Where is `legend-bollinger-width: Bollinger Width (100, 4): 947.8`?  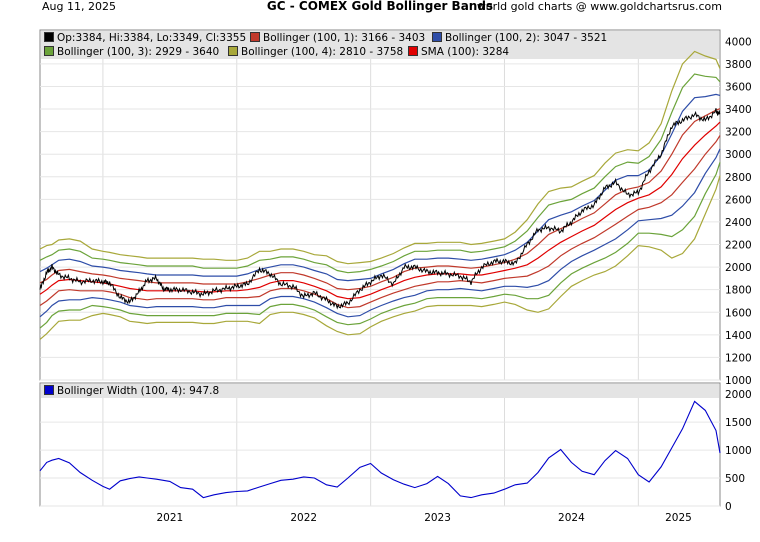
legend-bollinger-width: Bollinger Width (100, 4): 947.8 is located at coordinates (131, 391).